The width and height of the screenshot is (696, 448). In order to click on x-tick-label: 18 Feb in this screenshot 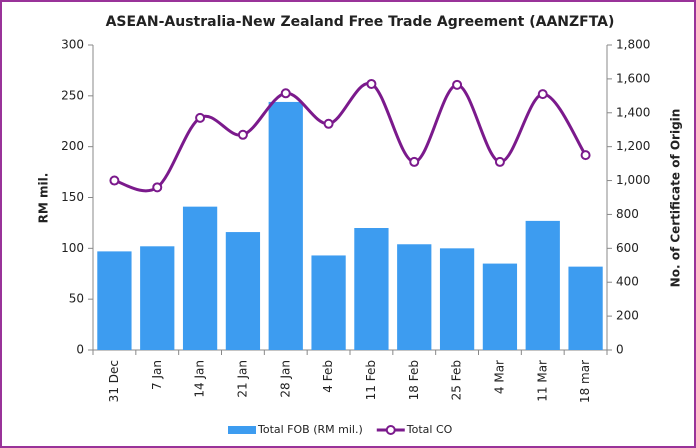, I will do `click(414, 380)`.